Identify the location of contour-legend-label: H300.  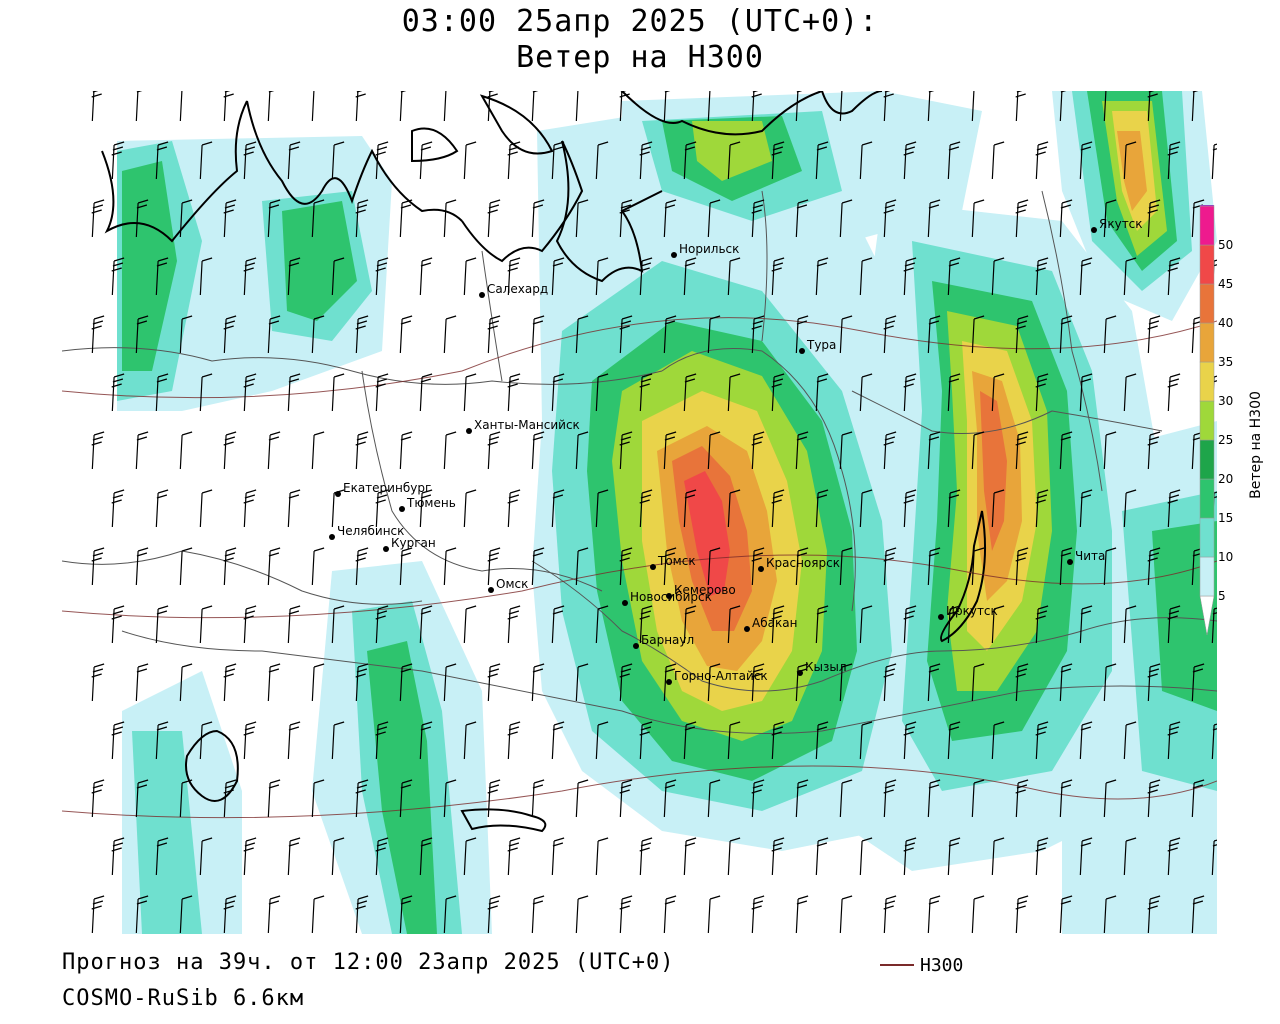
(942, 965).